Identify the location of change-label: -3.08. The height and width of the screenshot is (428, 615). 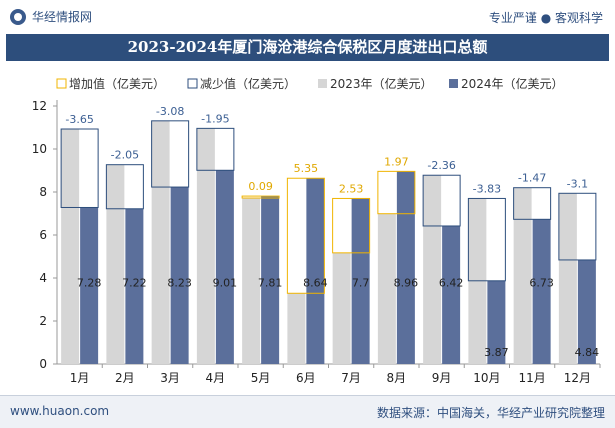
(170, 111).